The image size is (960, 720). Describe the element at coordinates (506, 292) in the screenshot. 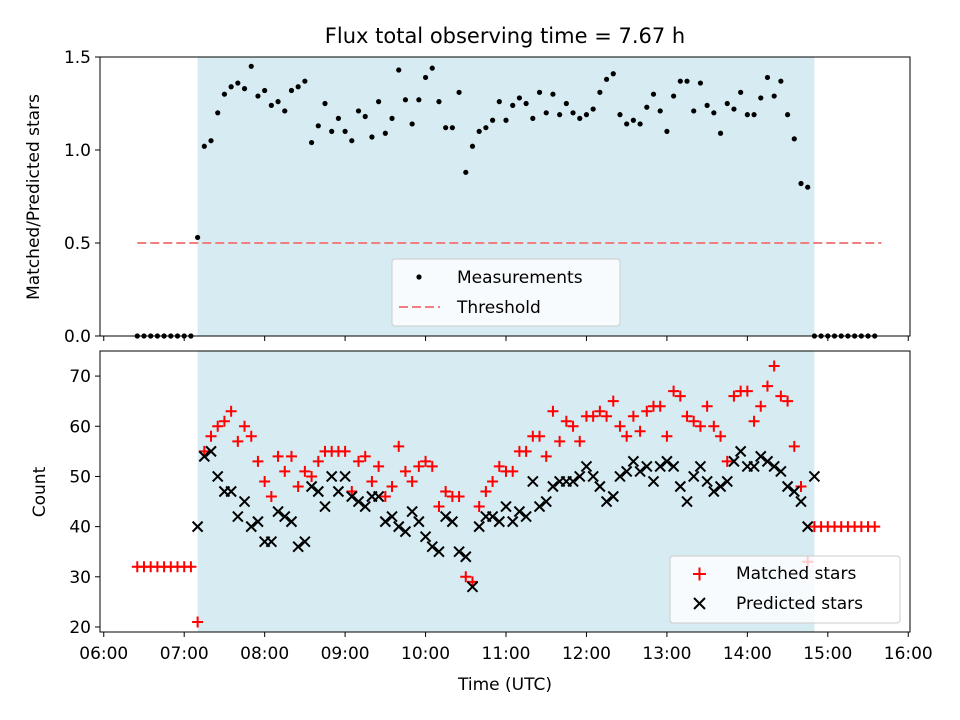

I see `top-legend: Measurements Threshold` at that location.